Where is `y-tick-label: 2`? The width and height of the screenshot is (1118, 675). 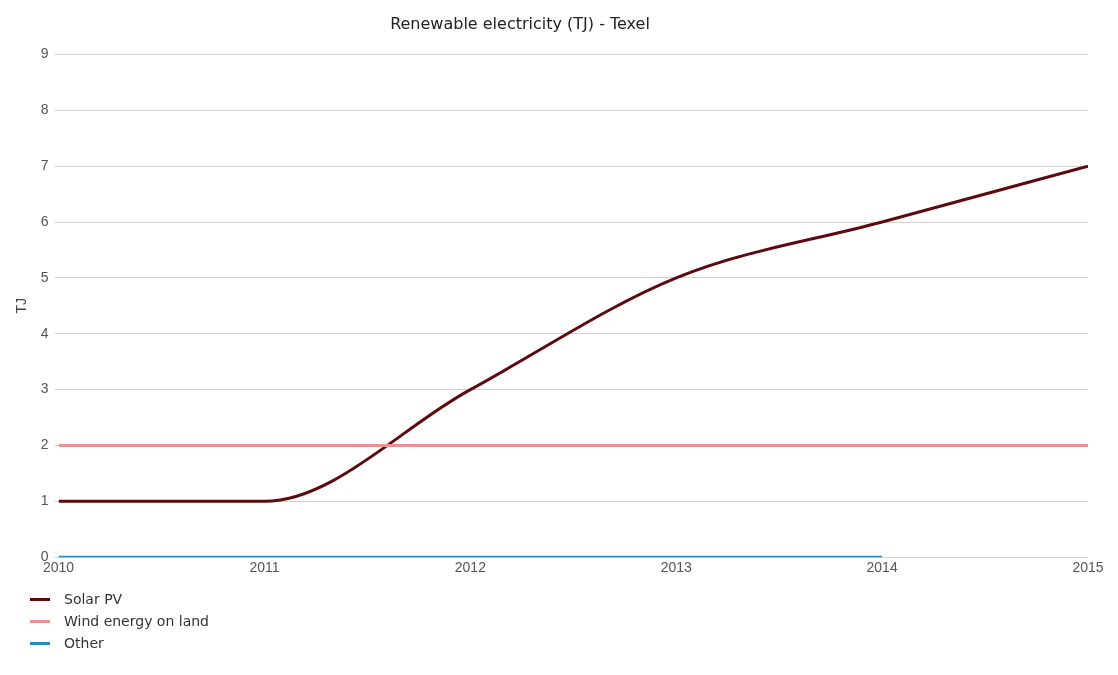 y-tick-label: 2 is located at coordinates (44, 444).